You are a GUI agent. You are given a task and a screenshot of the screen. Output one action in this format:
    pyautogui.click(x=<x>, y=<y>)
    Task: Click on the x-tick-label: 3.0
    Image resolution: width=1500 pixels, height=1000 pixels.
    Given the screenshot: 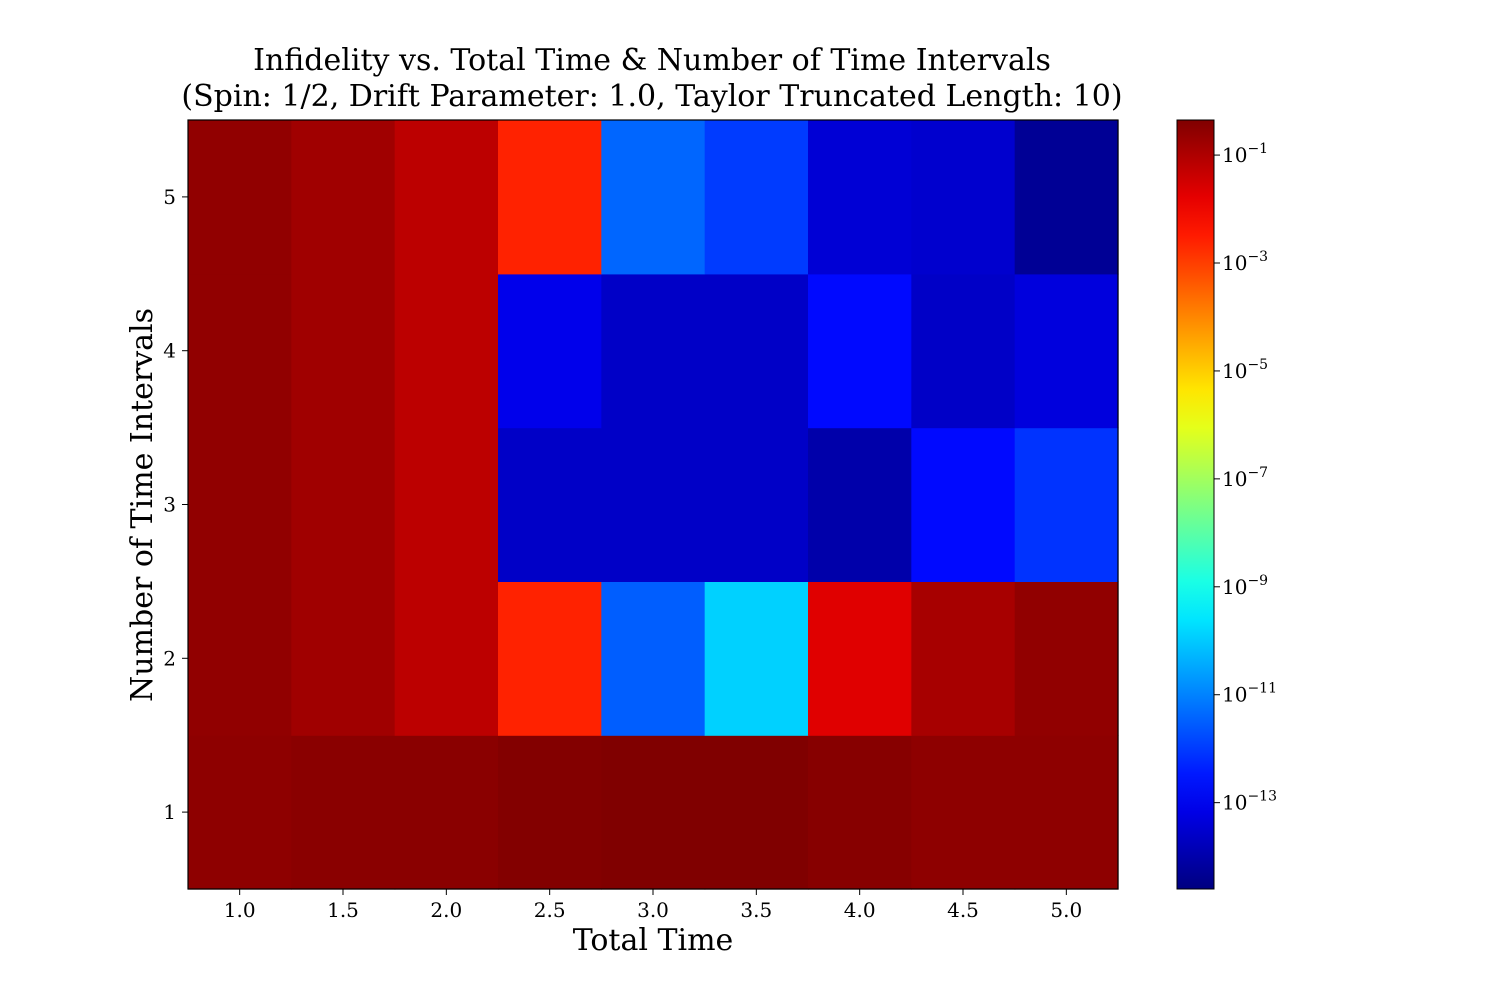 What is the action you would take?
    pyautogui.click(x=653, y=910)
    